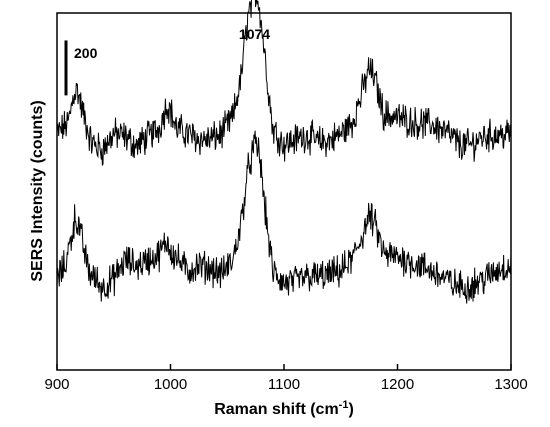 The image size is (550, 427). Describe the element at coordinates (170, 384) in the screenshot. I see `x-tick-label-1000: 1000` at that location.